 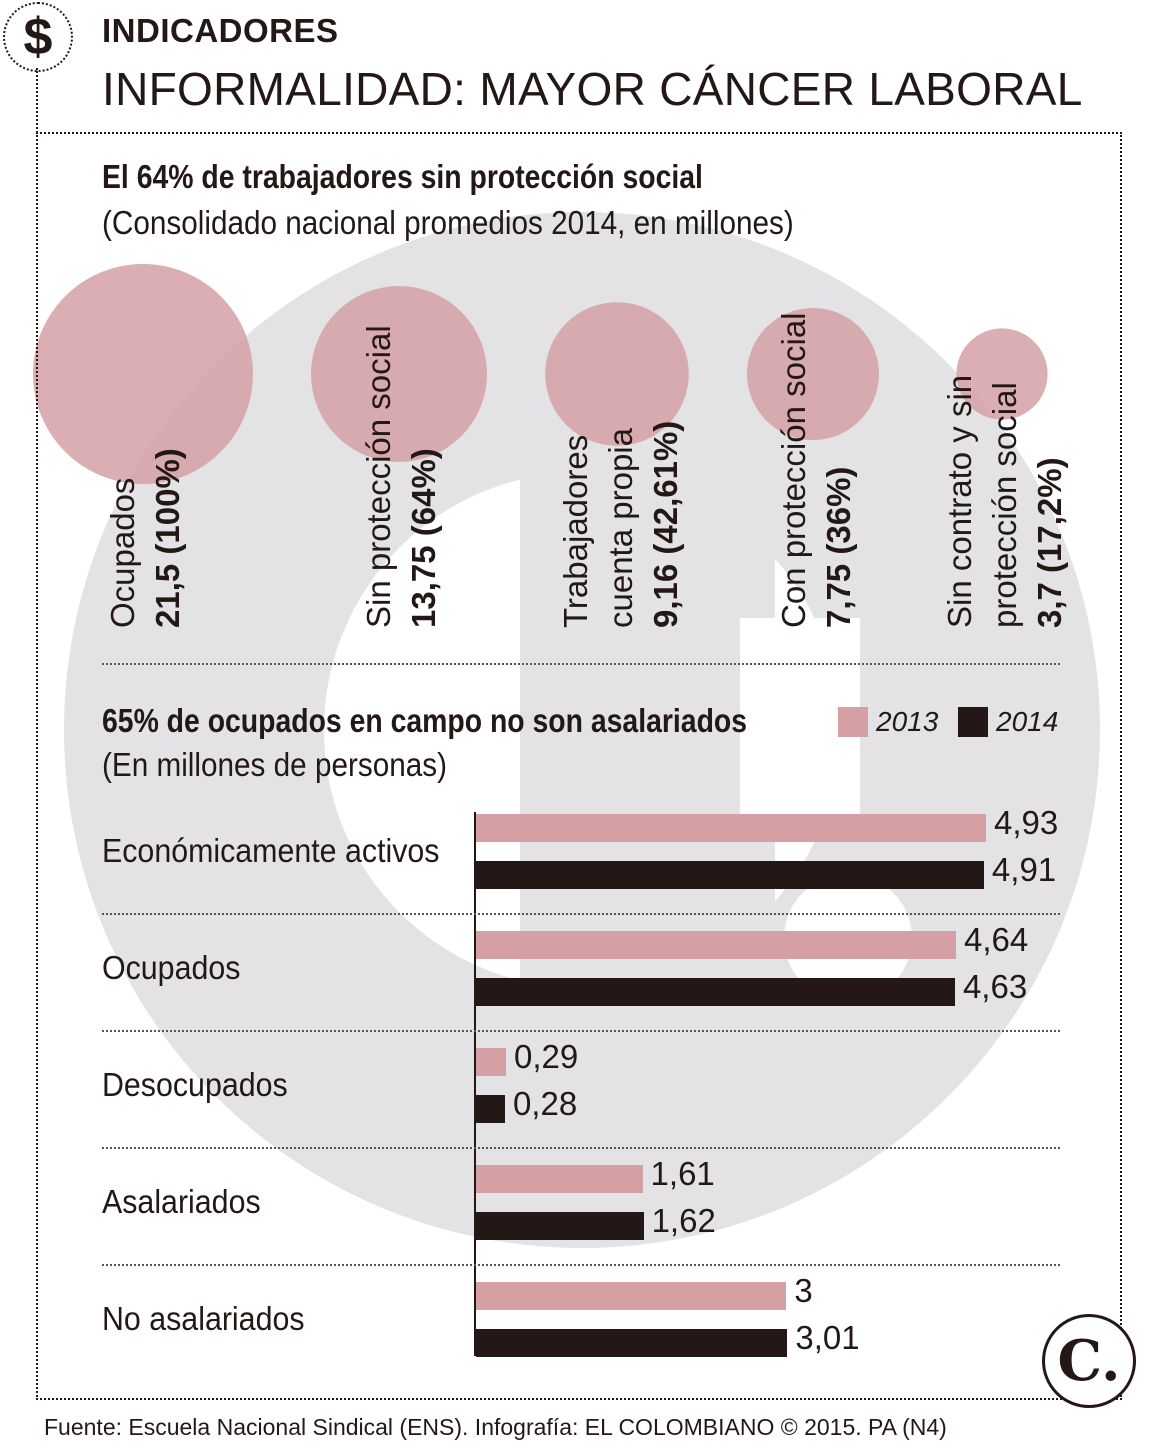 What do you see at coordinates (475, 1084) in the screenshot?
I see `bar-axis` at bounding box center [475, 1084].